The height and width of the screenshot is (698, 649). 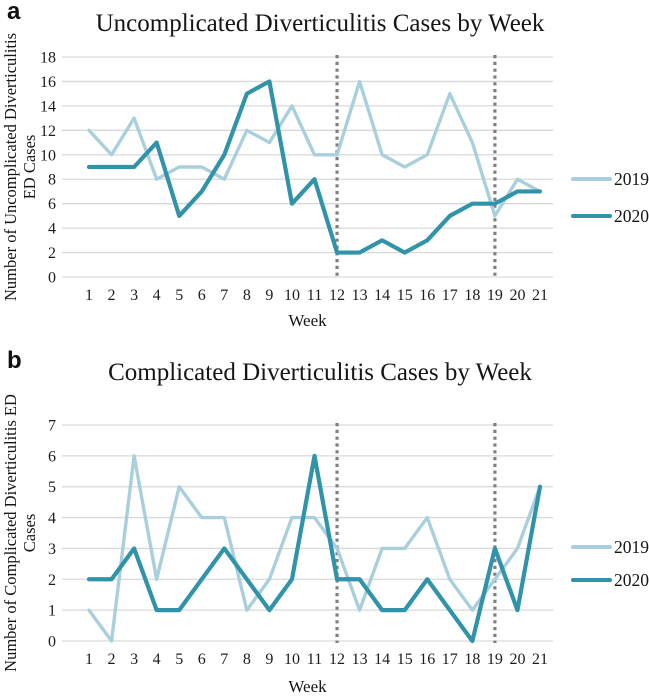 I want to click on panel-a-letter: a, so click(x=14, y=12).